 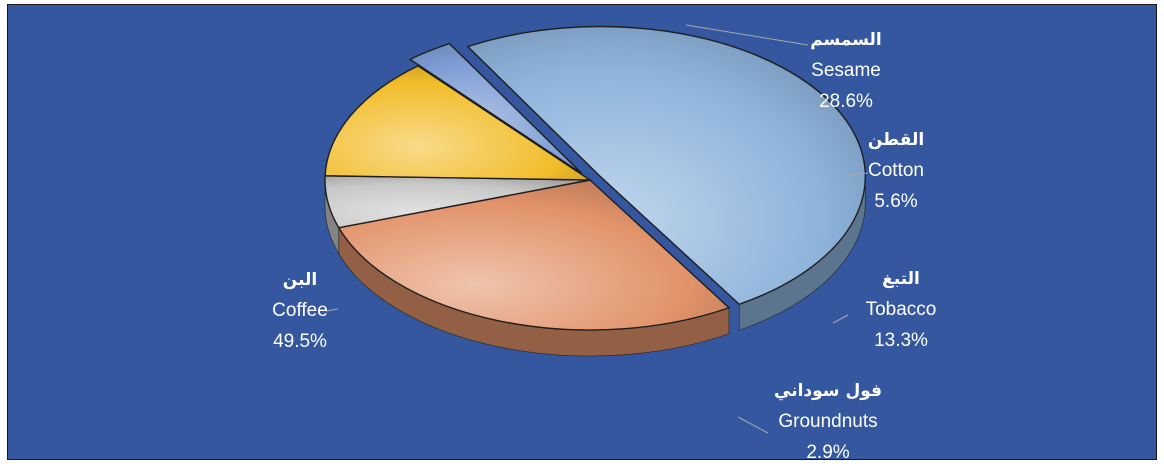 I want to click on data-label-groundnuts: فول سوداني Groundnuts 2.9%, so click(x=828, y=420).